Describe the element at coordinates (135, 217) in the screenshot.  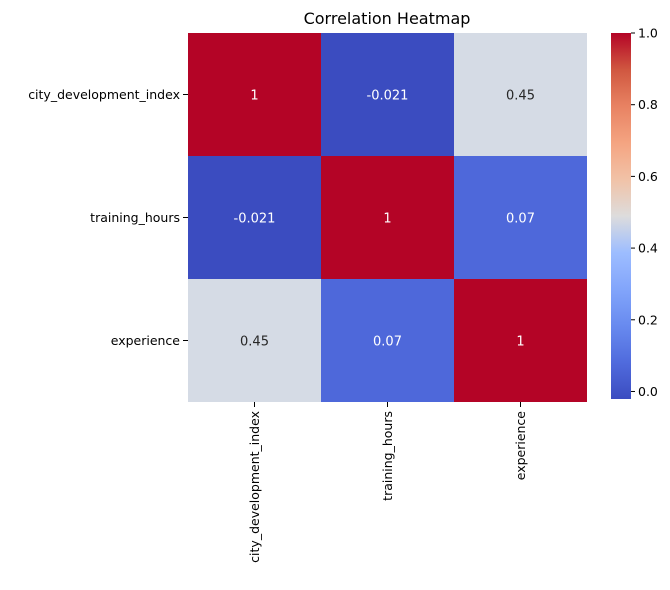
I see `row-label-1: training_hours` at that location.